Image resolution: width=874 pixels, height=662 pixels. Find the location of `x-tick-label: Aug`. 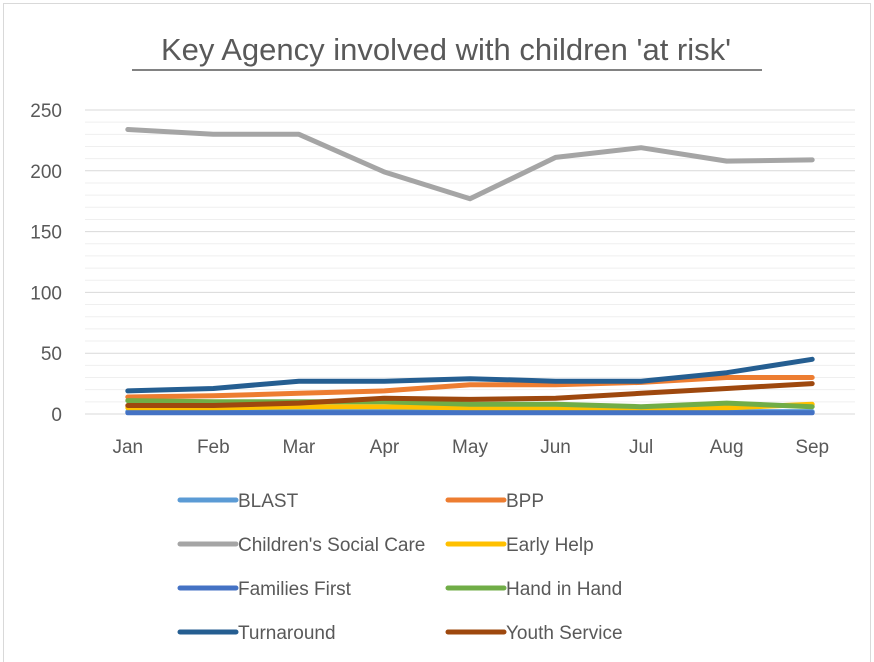

x-tick-label: Aug is located at coordinates (727, 447).